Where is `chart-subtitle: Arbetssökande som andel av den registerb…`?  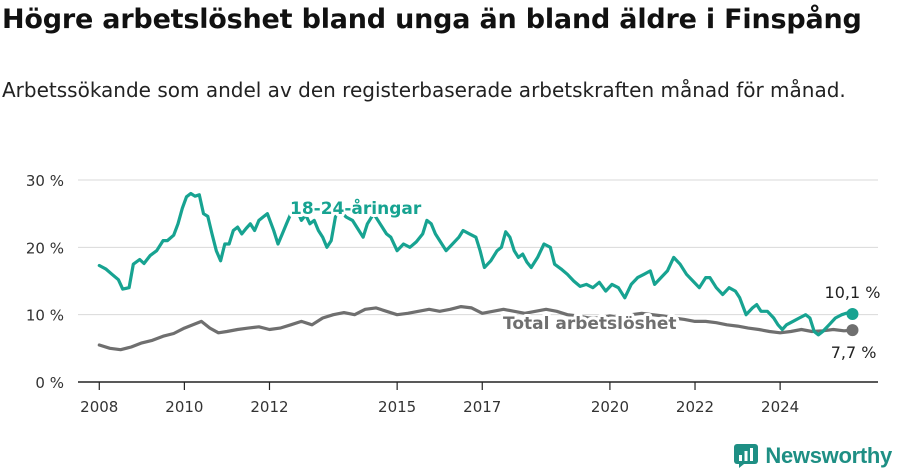
chart-subtitle: Arbetssökande som andel av den registerb… is located at coordinates (424, 90).